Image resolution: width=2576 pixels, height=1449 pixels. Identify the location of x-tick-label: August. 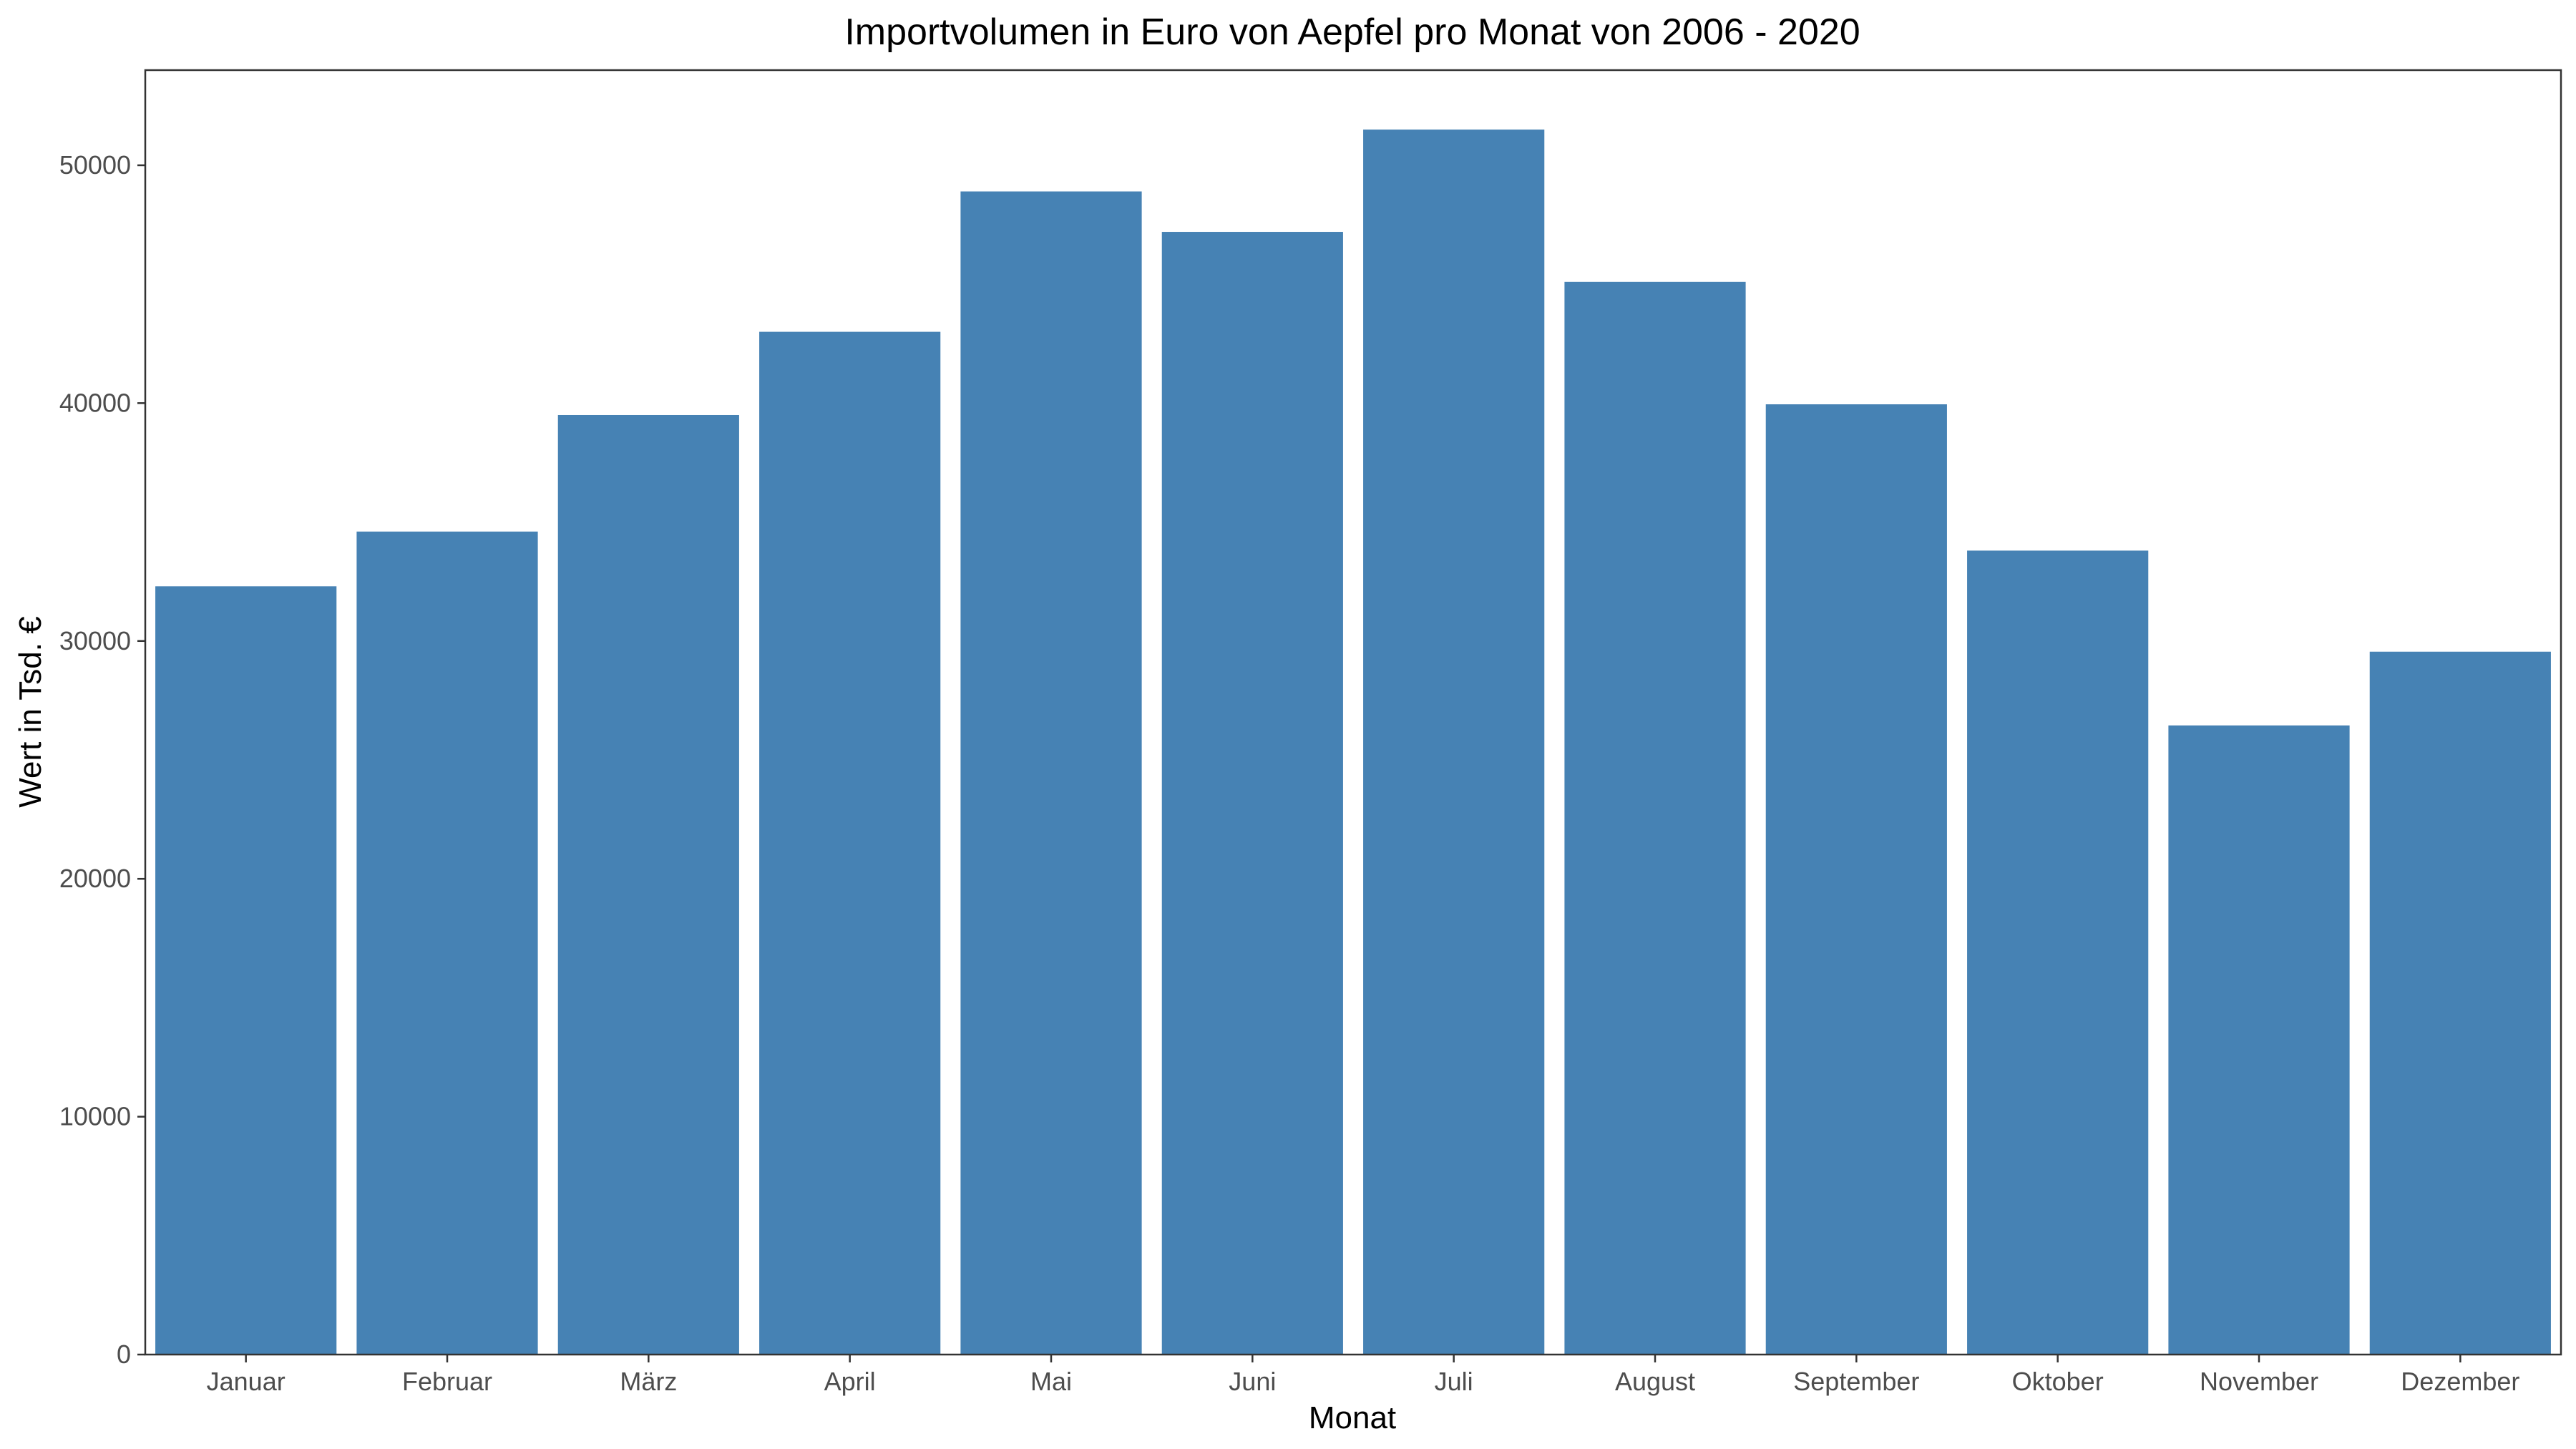
(1655, 1381).